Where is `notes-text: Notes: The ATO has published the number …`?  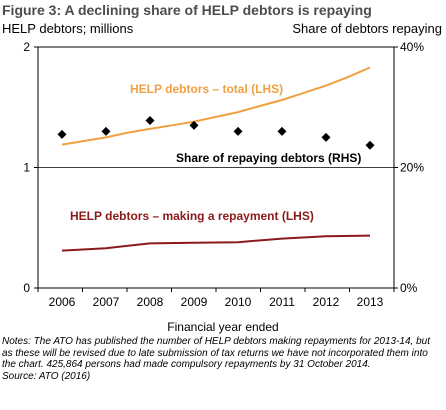
notes-text: Notes: The ATO has published the number … is located at coordinates (216, 353).